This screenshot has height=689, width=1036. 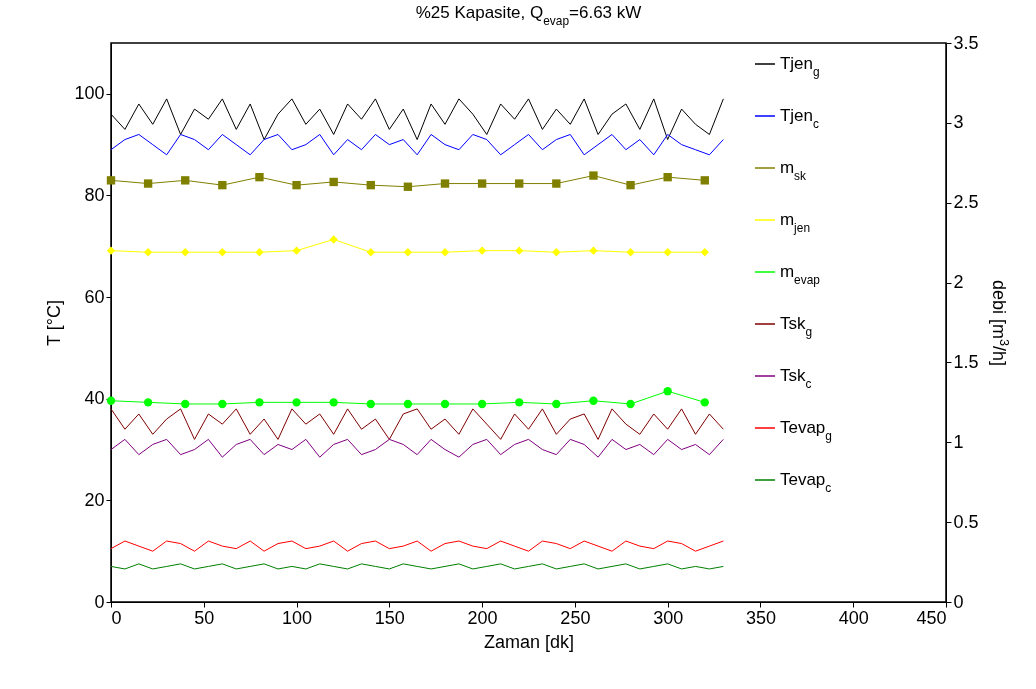 I want to click on x-tick-label: 50, so click(x=204, y=617).